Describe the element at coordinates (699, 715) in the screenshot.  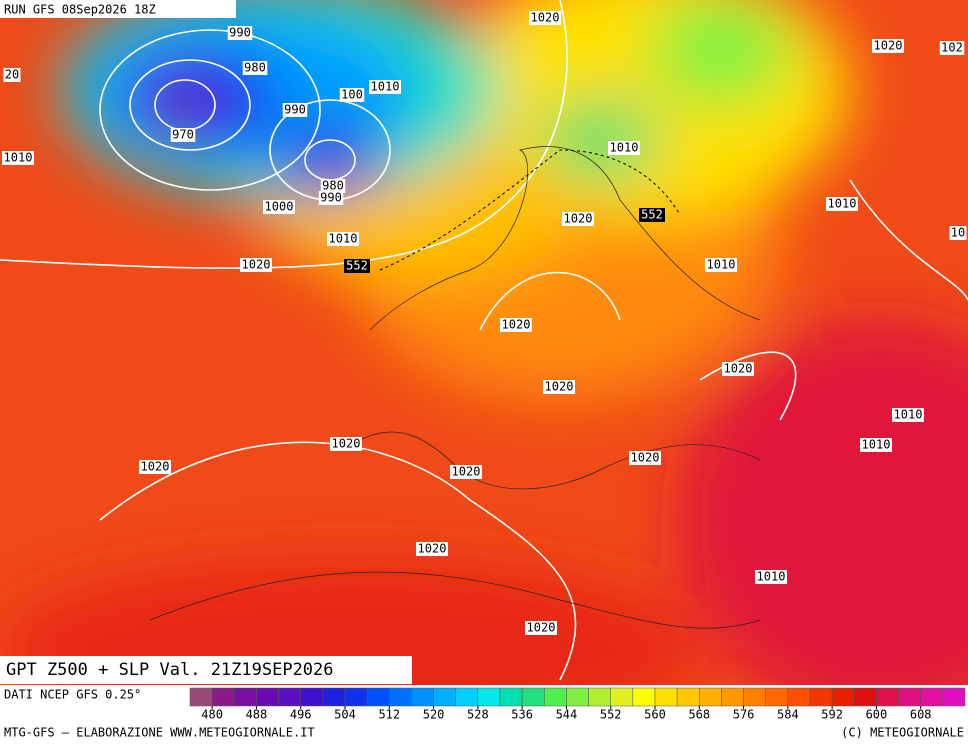
I see `tick-label: 568` at that location.